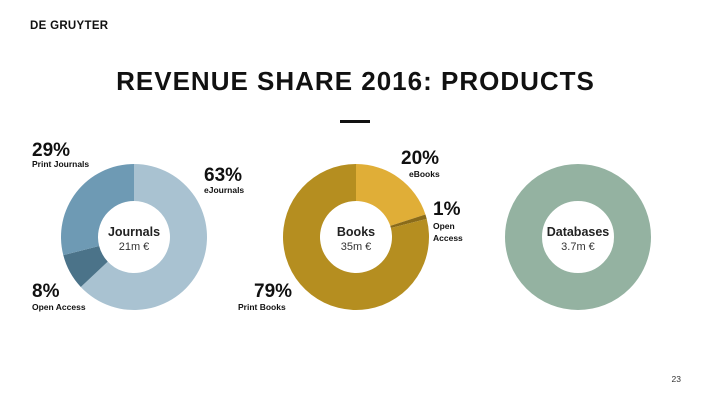 This screenshot has height=400, width=711. Describe the element at coordinates (676, 379) in the screenshot. I see `page-number: 23` at that location.